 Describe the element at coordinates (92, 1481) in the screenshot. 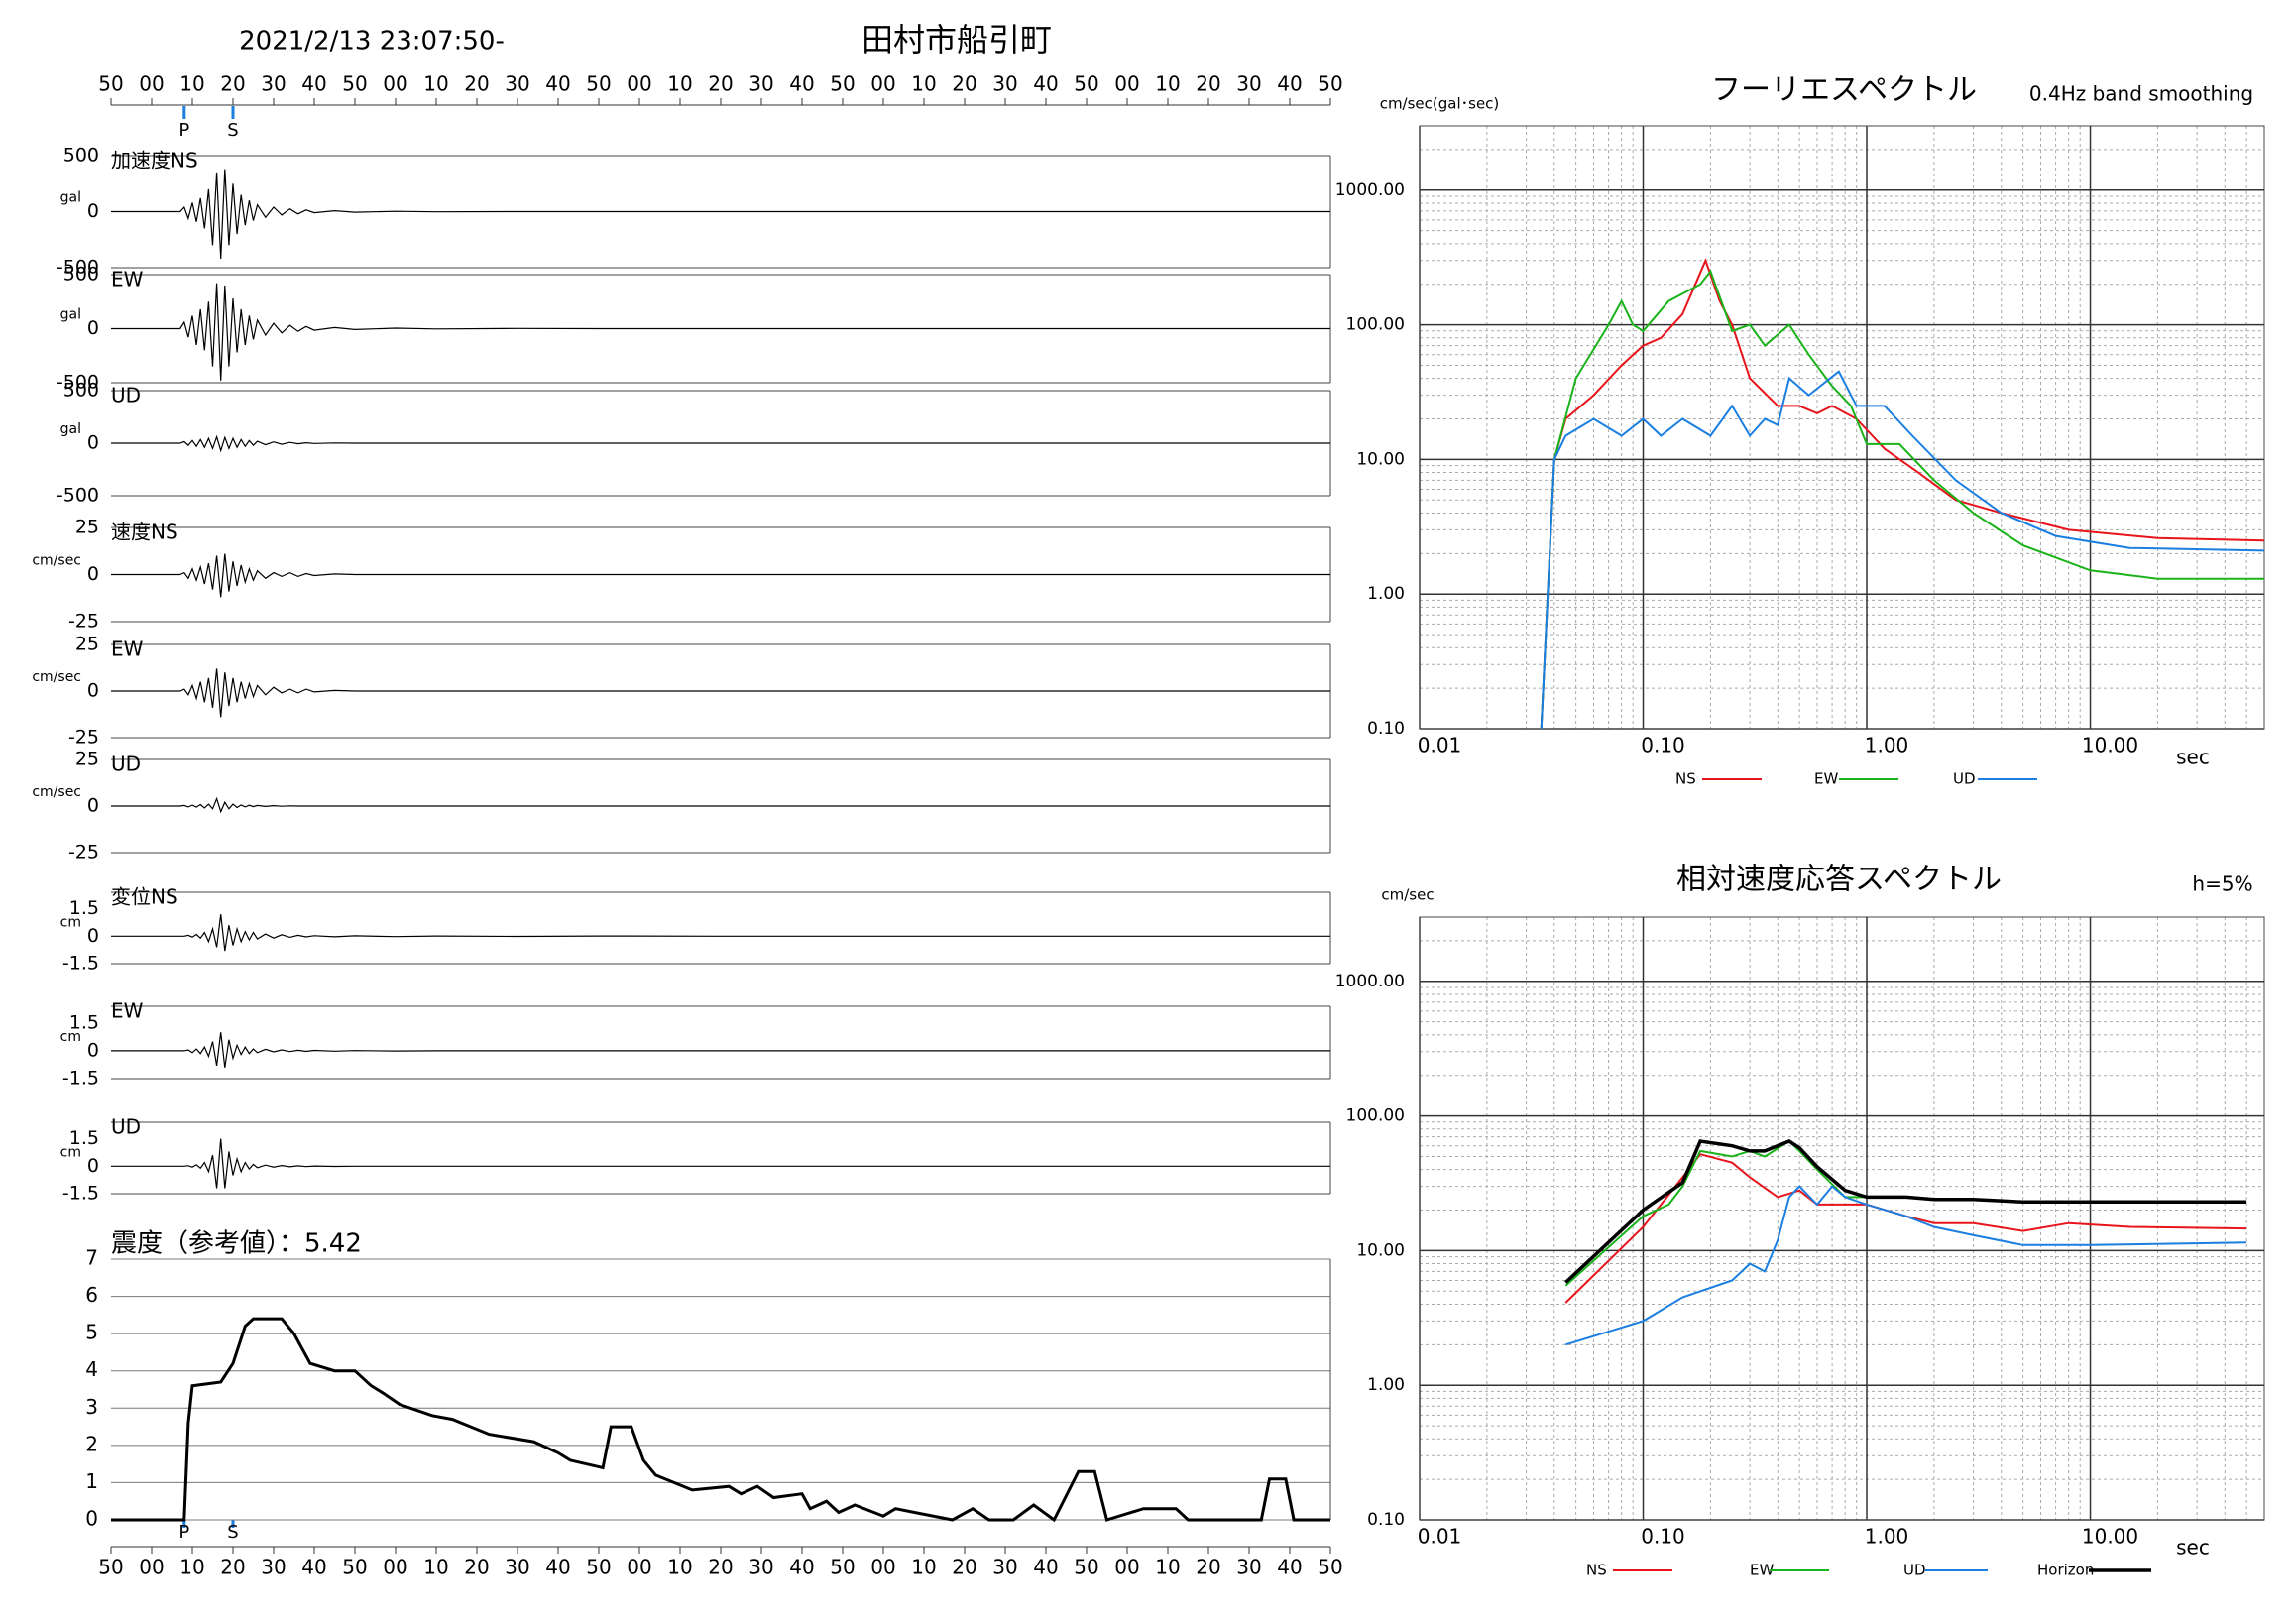

I see `y-tick-label: 1` at that location.